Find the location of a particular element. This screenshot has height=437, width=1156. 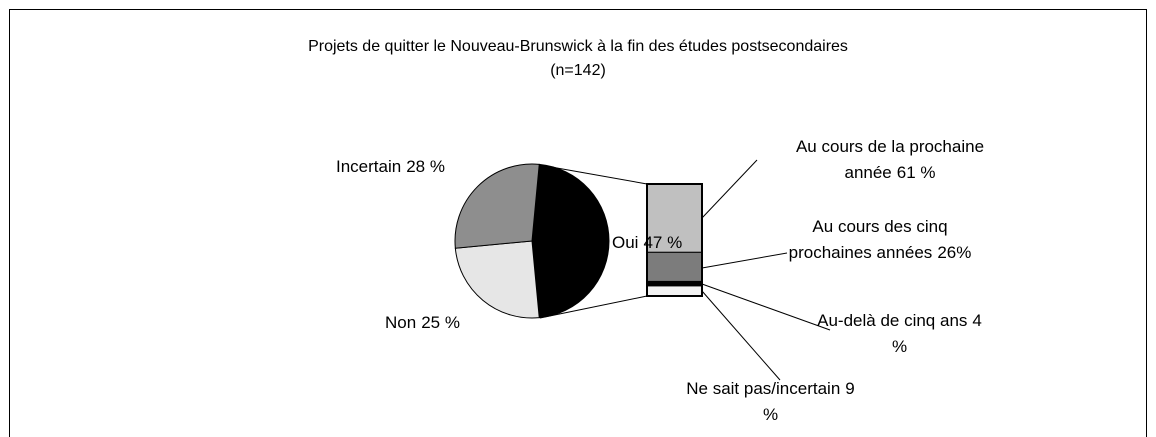

bar-outline is located at coordinates (674, 240).